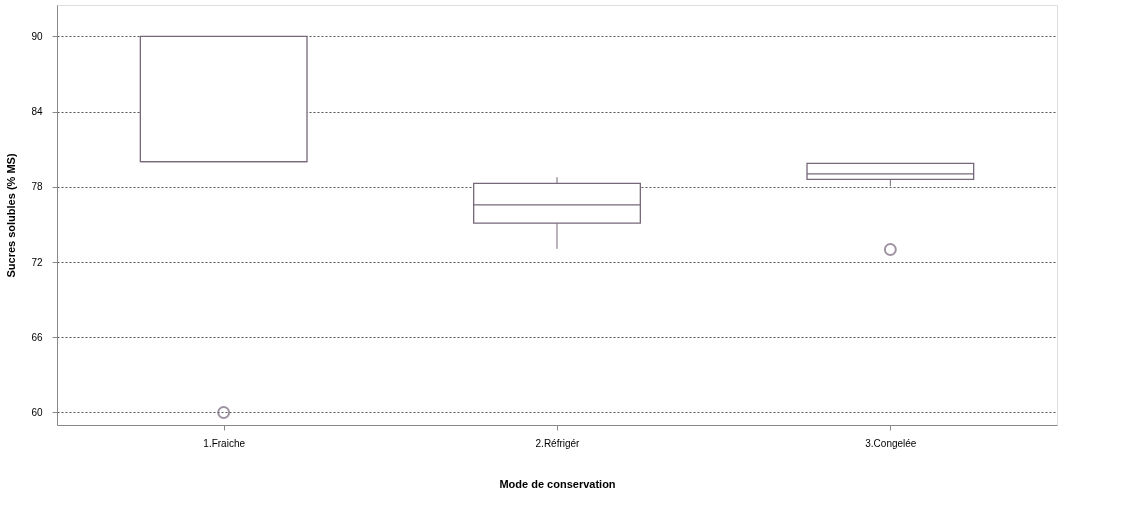  What do you see at coordinates (37, 337) in the screenshot?
I see `y-tick-label: 66` at bounding box center [37, 337].